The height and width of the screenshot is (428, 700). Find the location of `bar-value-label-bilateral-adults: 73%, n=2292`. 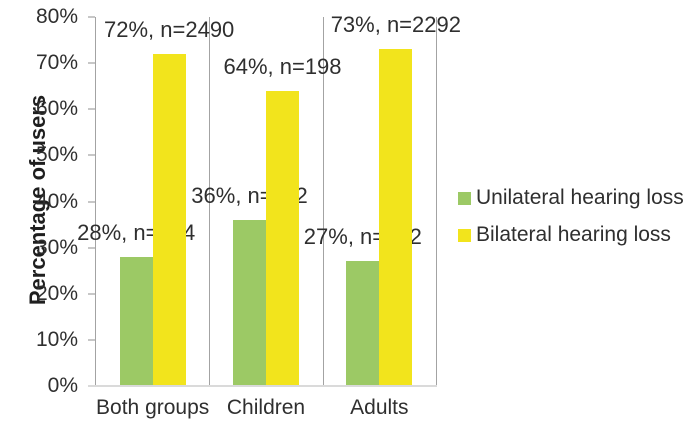

bar-value-label-bilateral-adults: 73%, n=2292 is located at coordinates (395, 25).